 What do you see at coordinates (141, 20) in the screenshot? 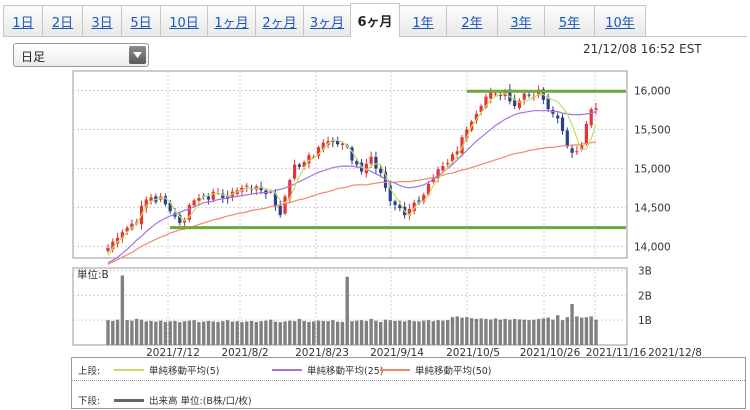
I see `tab-5日: 5日` at bounding box center [141, 20].